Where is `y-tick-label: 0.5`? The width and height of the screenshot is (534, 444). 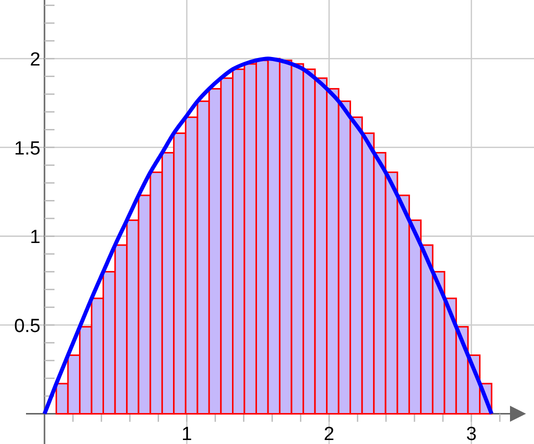 y-tick-label: 0.5 is located at coordinates (27, 327).